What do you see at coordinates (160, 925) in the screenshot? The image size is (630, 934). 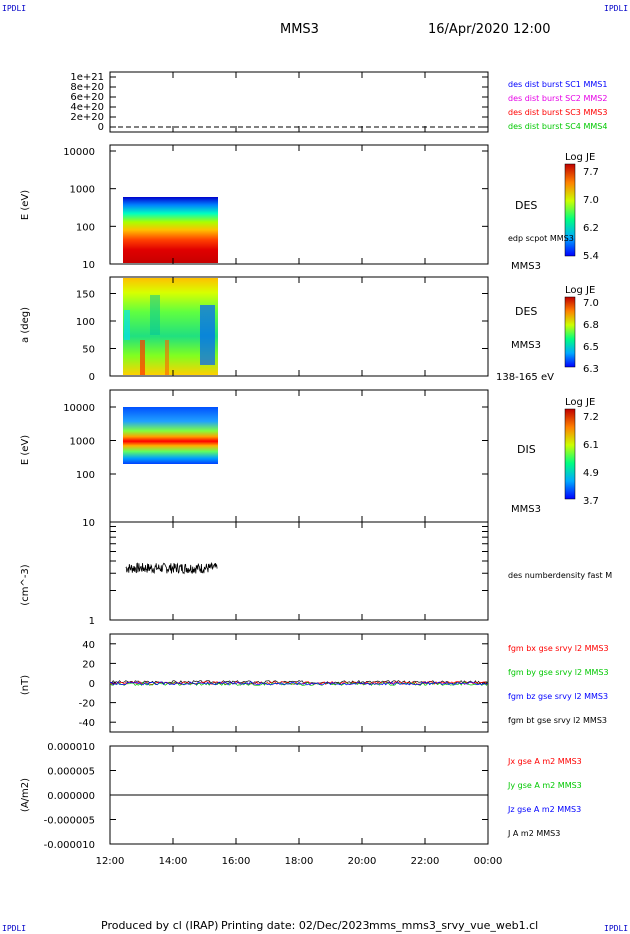 I see `footer-producer: Produced by cl (IRAP)` at bounding box center [160, 925].